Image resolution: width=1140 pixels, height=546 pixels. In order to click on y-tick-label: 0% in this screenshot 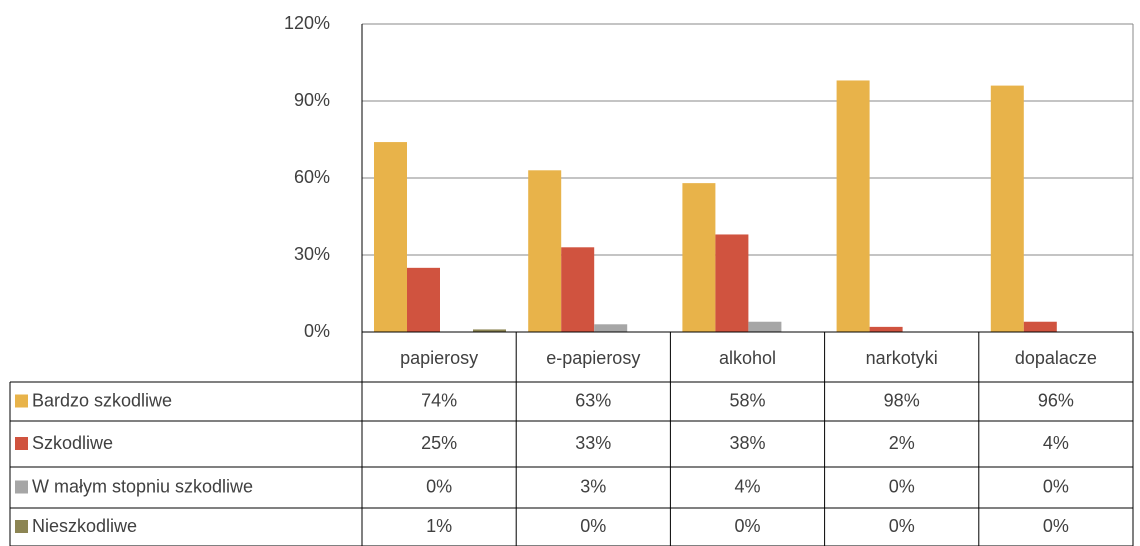, I will do `click(317, 331)`.